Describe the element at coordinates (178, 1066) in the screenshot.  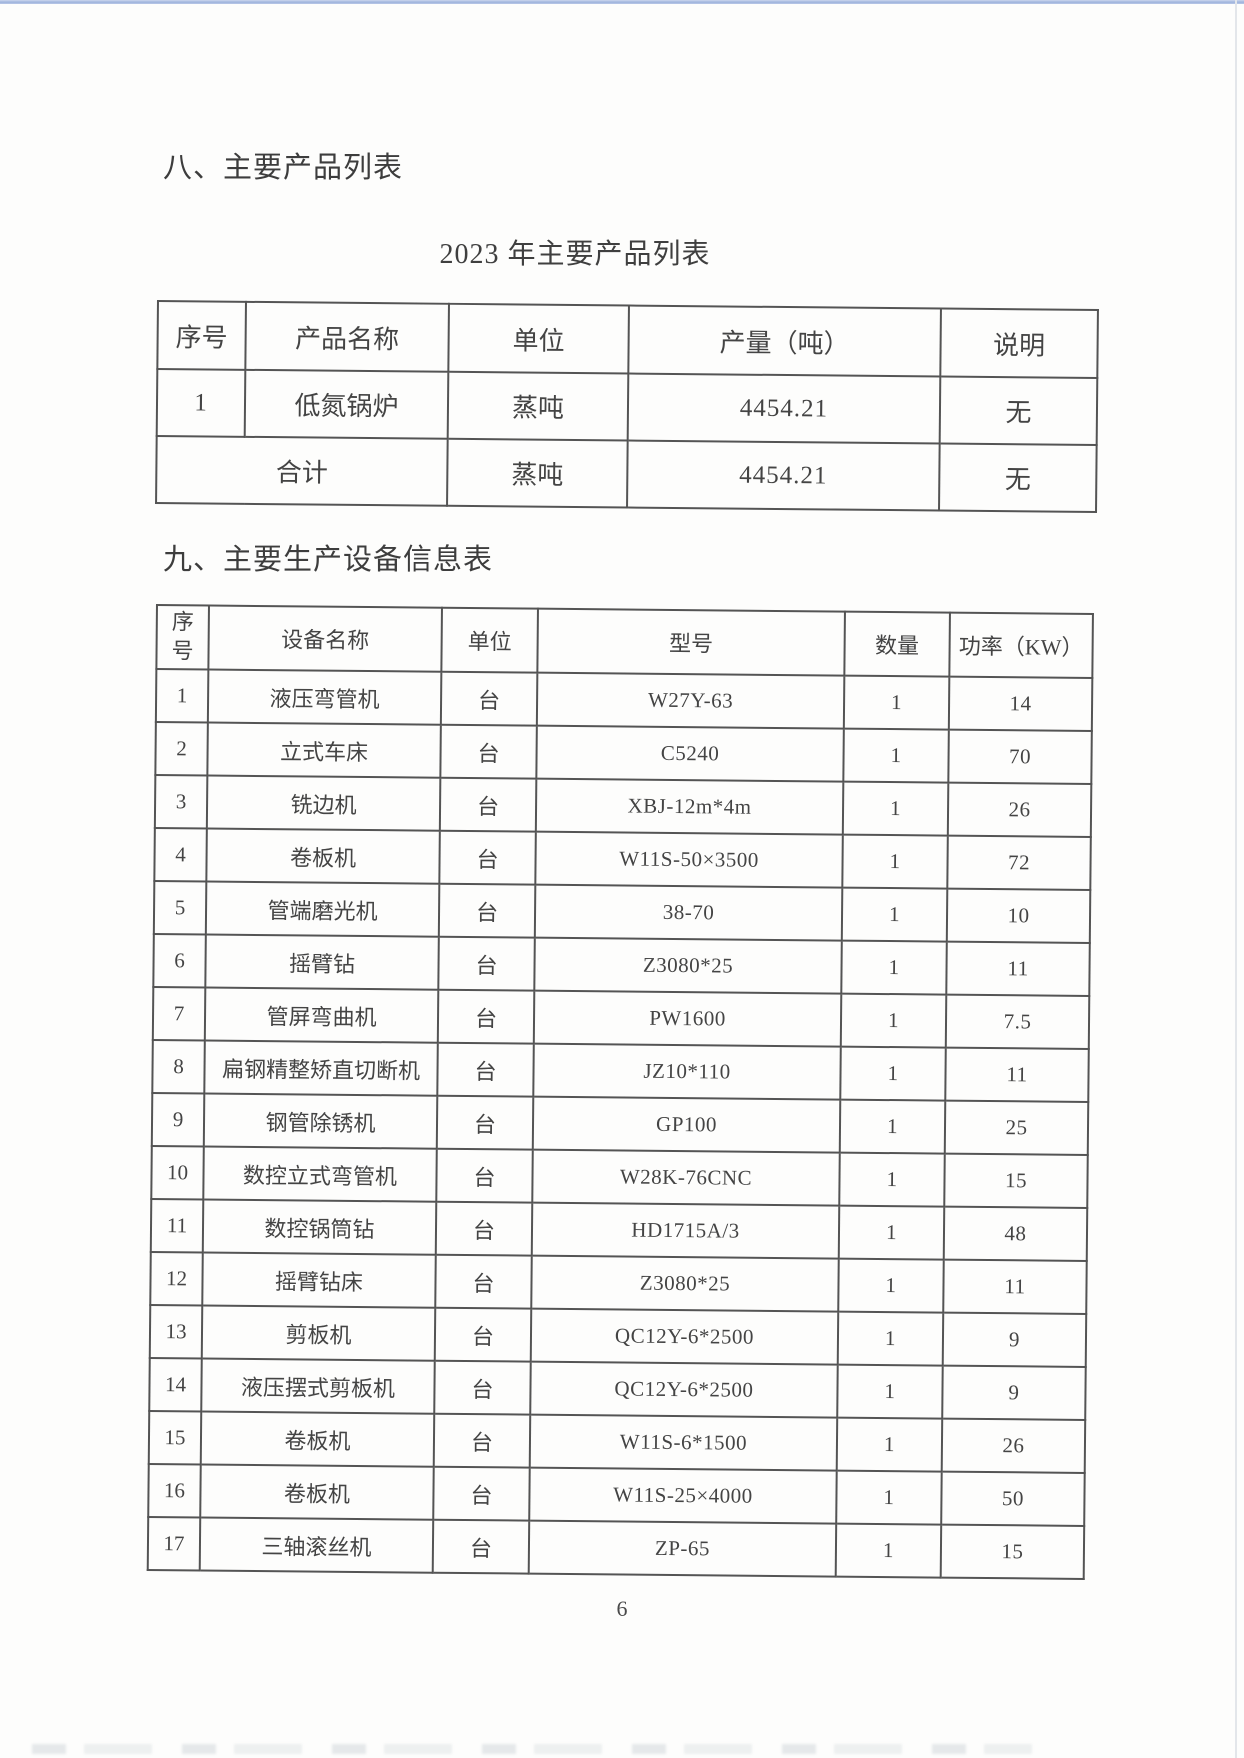
I see `equipment-cell: 8` at that location.